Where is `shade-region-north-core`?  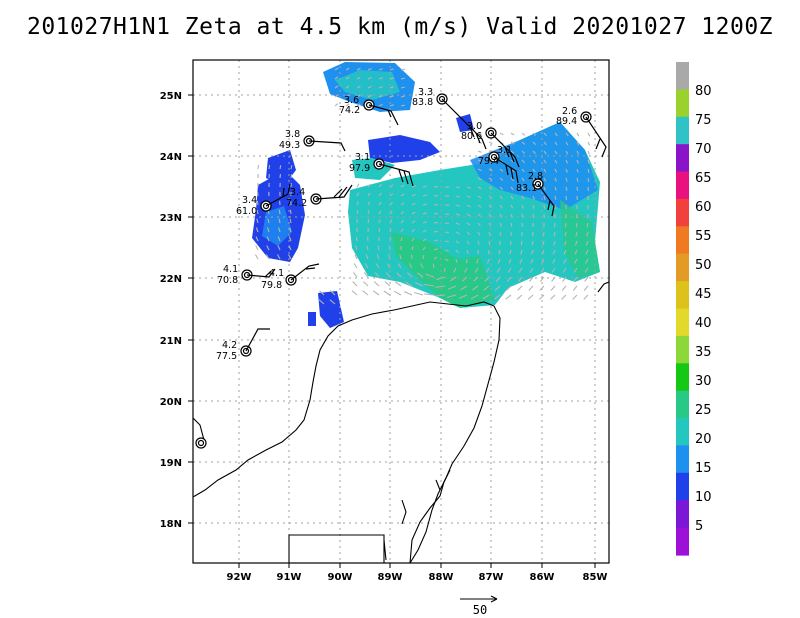
shade-region-north-core is located at coordinates (367, 85).